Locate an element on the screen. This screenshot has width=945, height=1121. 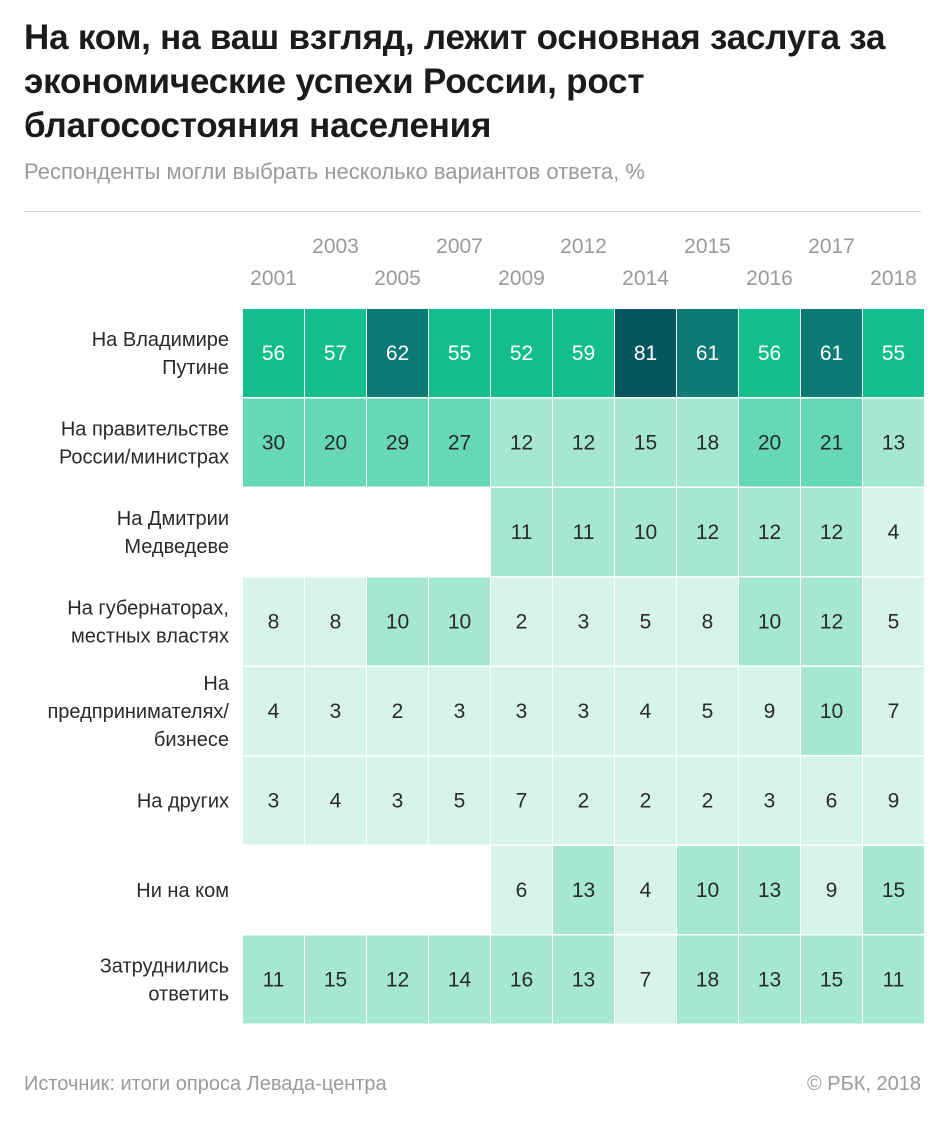
row-label-2: На правительстве России/министрах is located at coordinates (144, 444).